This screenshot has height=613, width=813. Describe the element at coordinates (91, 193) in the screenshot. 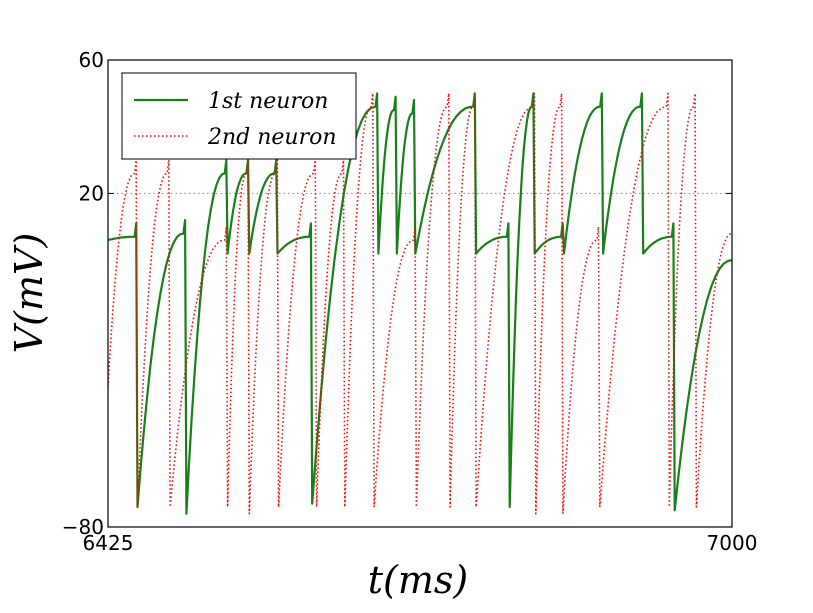

I see `y-tick-label: 20` at that location.